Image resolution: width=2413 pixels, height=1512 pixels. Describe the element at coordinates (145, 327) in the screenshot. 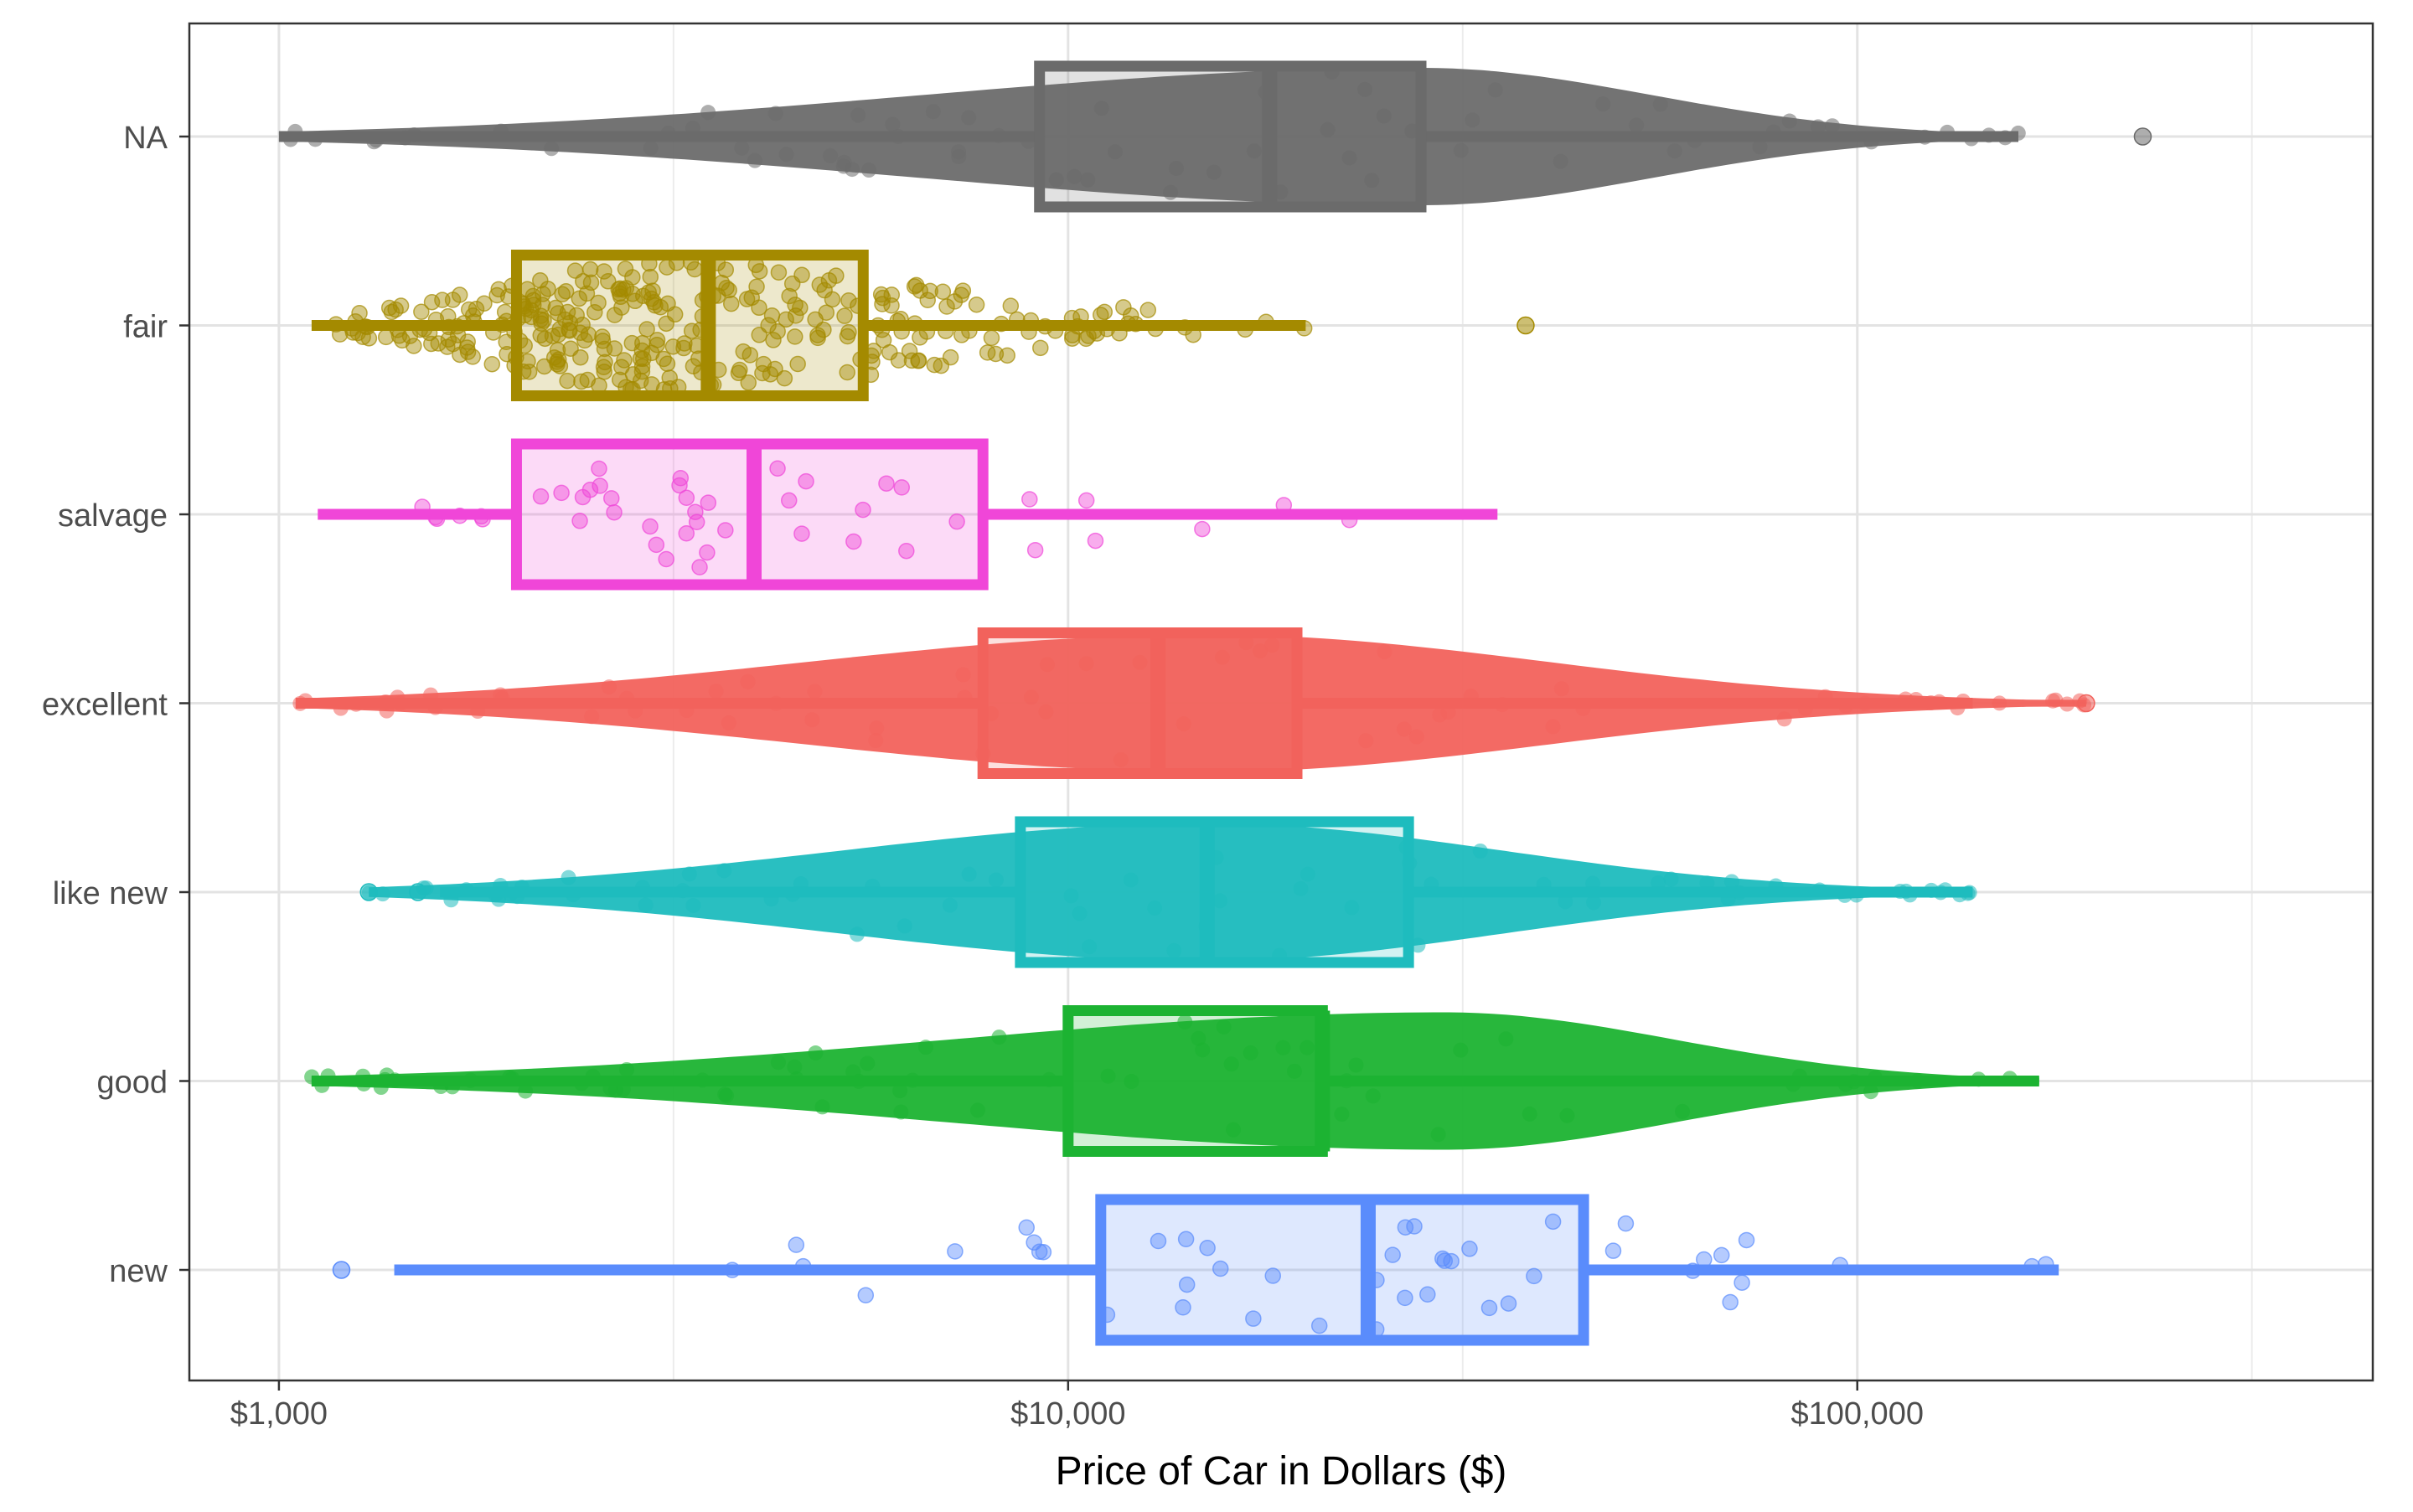

I see `y-tick-label: fair` at that location.